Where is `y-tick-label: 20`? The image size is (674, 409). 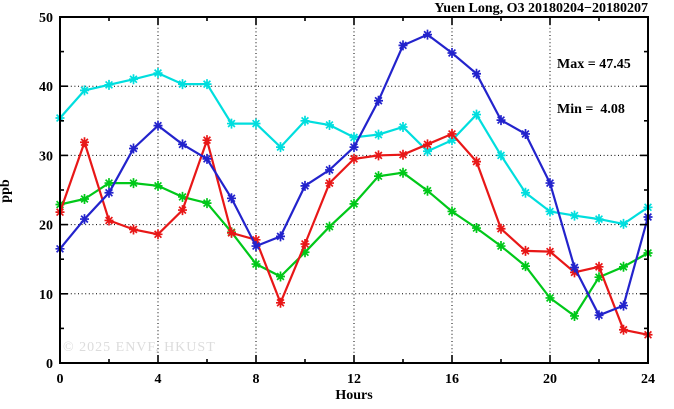
y-tick-label: 20 is located at coordinates (46, 226).